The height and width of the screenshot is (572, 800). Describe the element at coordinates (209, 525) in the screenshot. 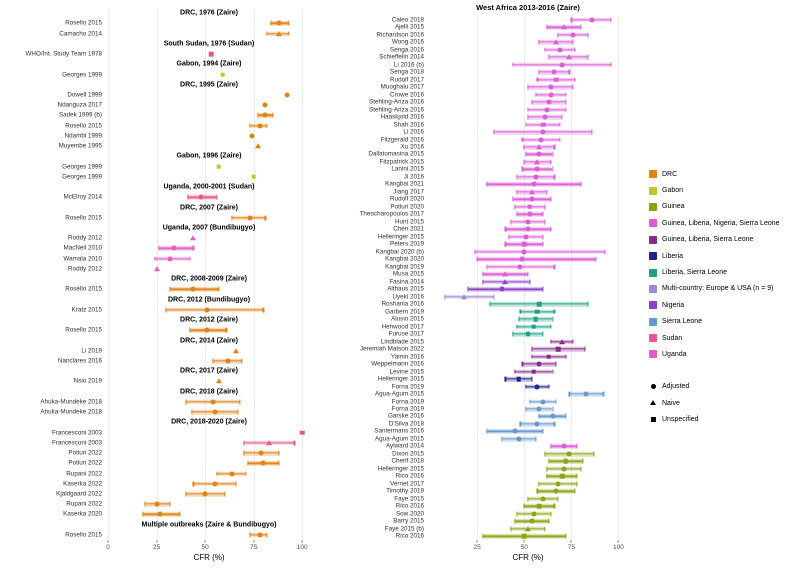

I see `outbreak-header: Multiple outbreaks (Zaire & Bundibugyo)` at that location.